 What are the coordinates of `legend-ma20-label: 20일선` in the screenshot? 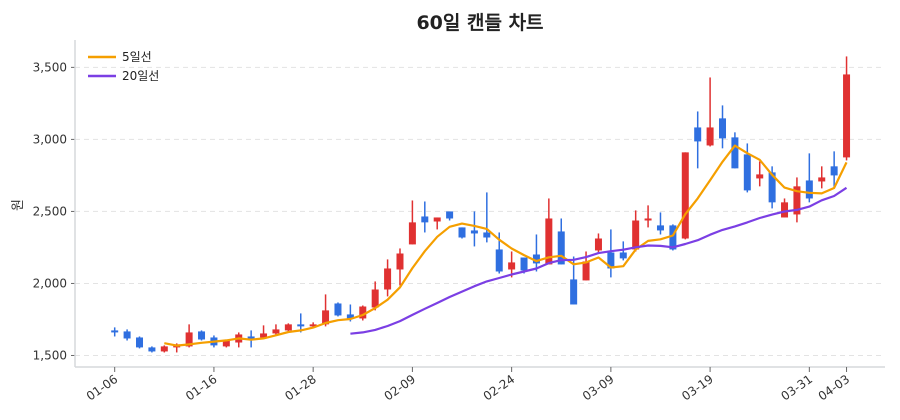 It's located at (140, 76).